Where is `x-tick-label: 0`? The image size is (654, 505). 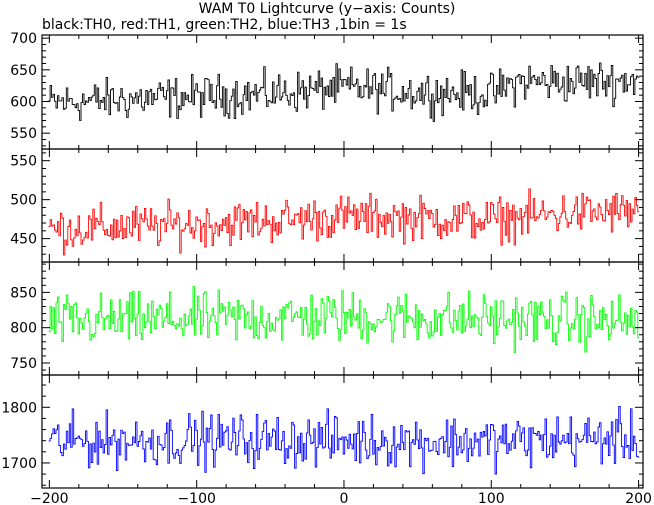 x-tick-label: 0 is located at coordinates (344, 498).